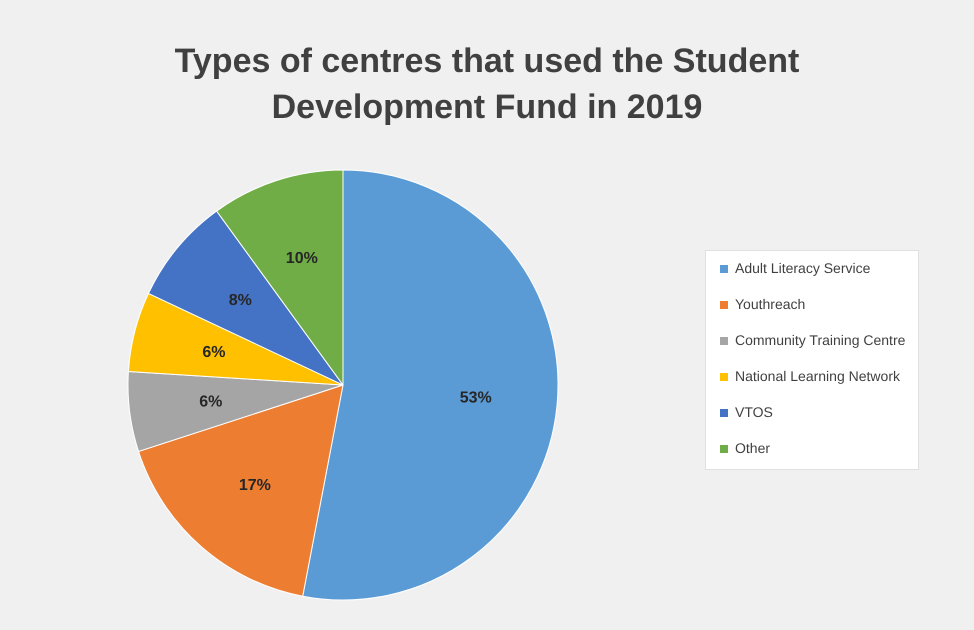  I want to click on data-label: 10%, so click(302, 259).